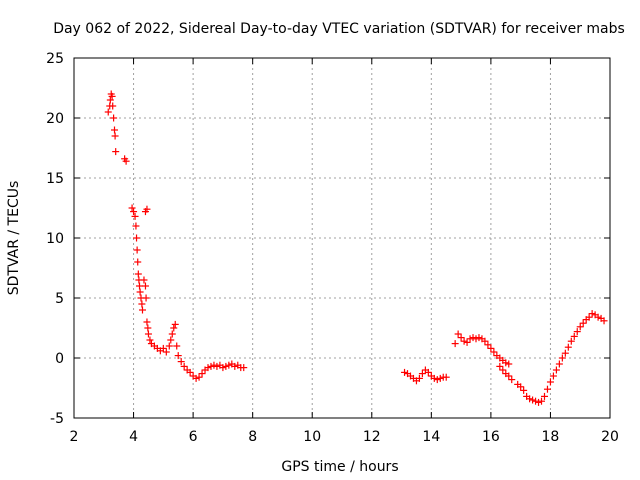 This screenshot has height=480, width=640. Describe the element at coordinates (55, 119) in the screenshot. I see `y-tick-label: 20` at that location.